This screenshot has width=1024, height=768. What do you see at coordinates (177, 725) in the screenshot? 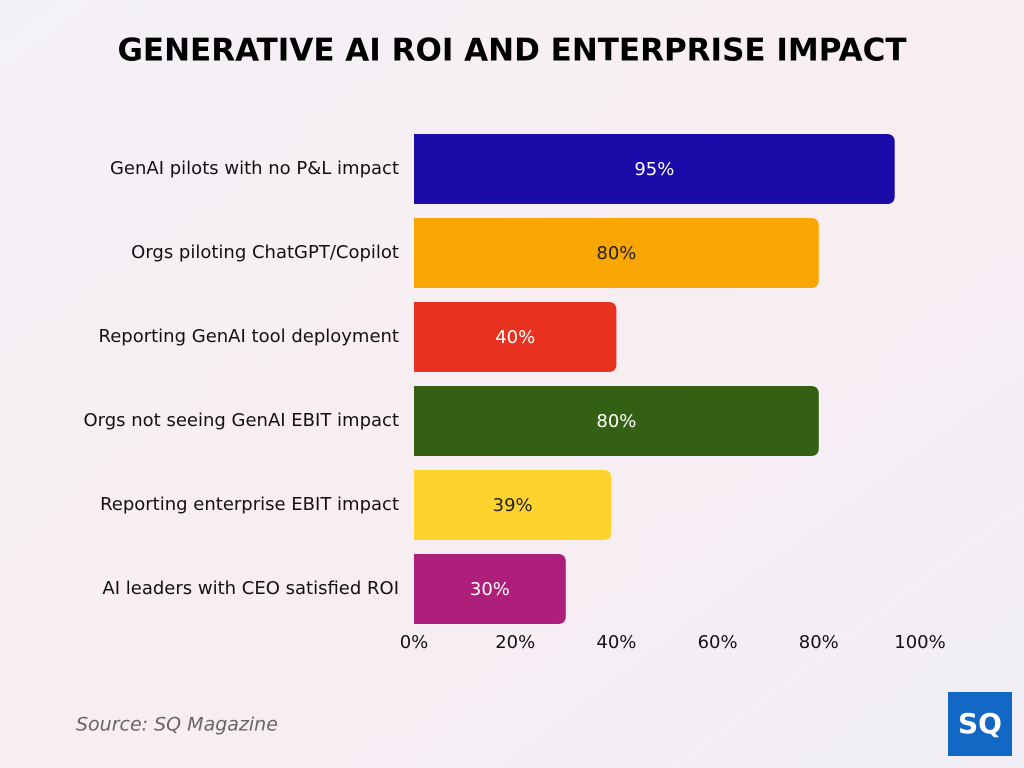
I see `source: Source: SQ Magazine` at bounding box center [177, 725].